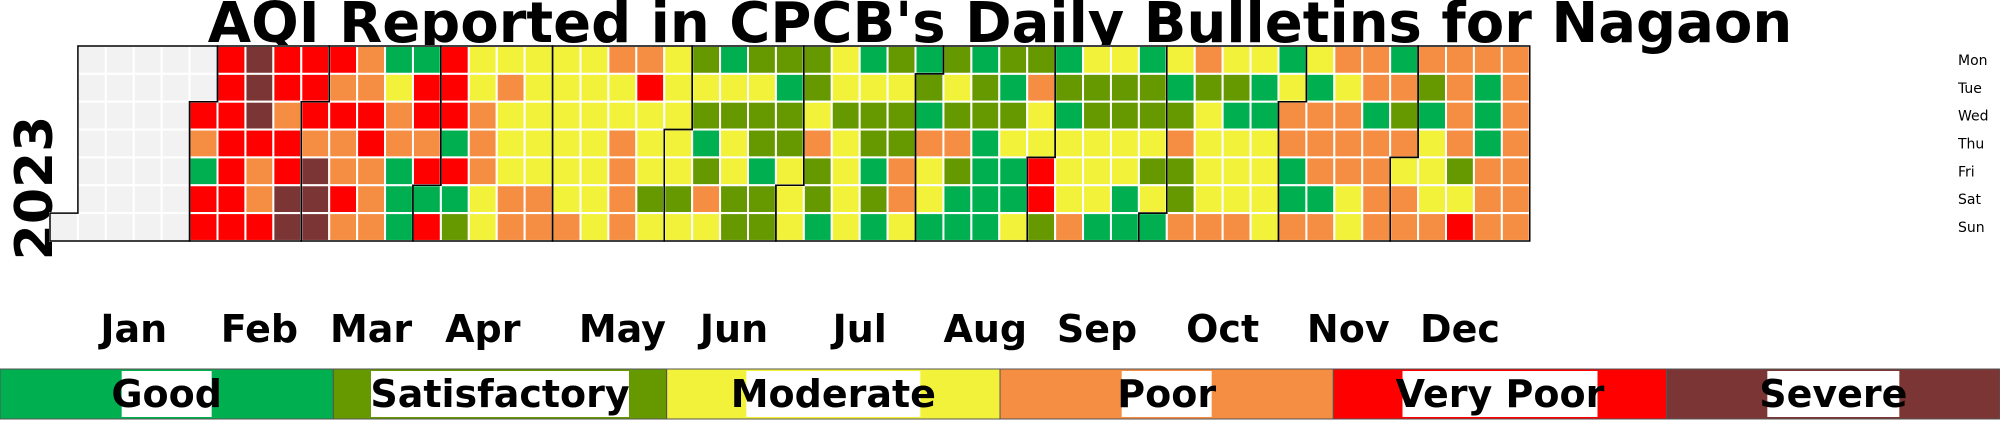 The height and width of the screenshot is (422, 2000). I want to click on legend-label: Good, so click(166, 394).